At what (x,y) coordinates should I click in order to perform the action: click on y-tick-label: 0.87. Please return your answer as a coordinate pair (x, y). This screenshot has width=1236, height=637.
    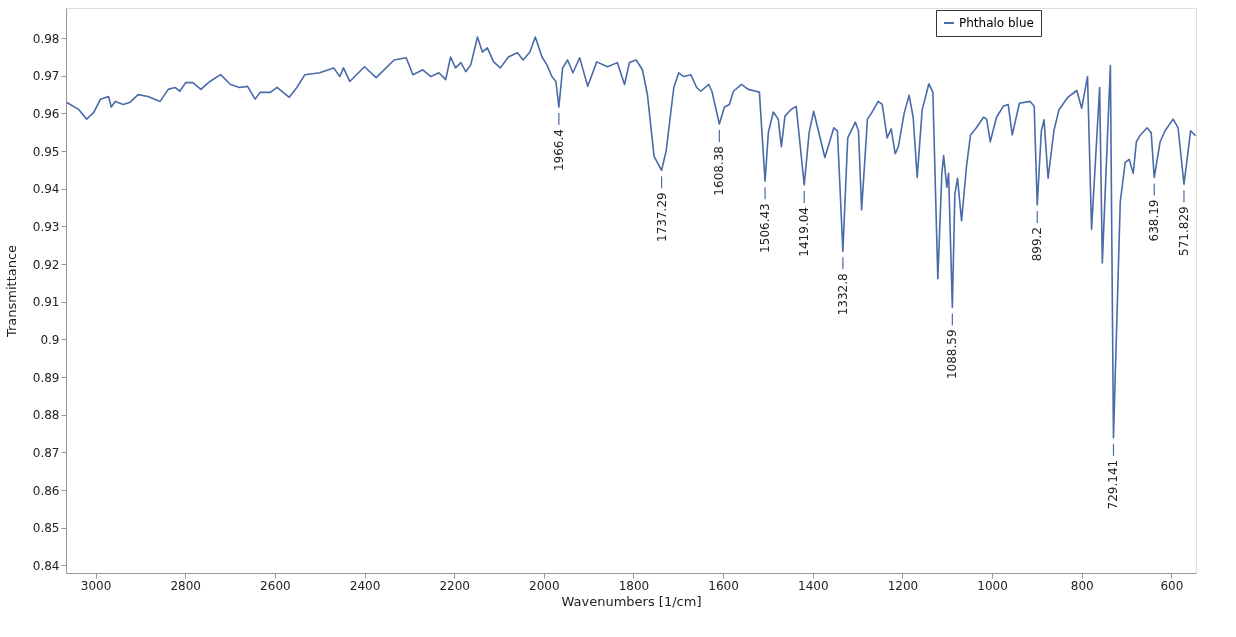
    Looking at the image, I should click on (46, 452).